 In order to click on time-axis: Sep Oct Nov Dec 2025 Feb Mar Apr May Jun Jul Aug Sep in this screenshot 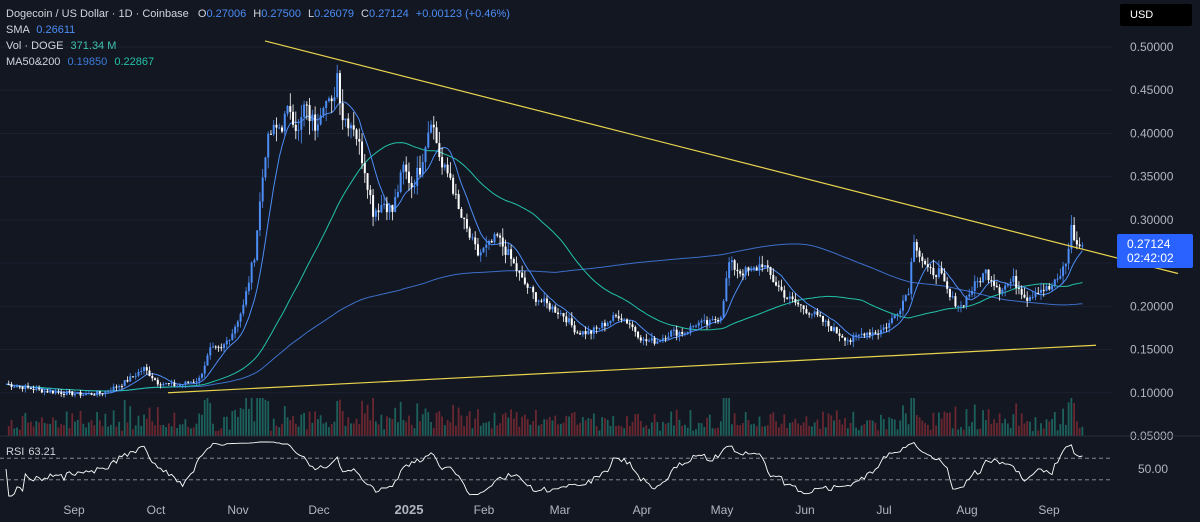, I will do `click(561, 509)`.